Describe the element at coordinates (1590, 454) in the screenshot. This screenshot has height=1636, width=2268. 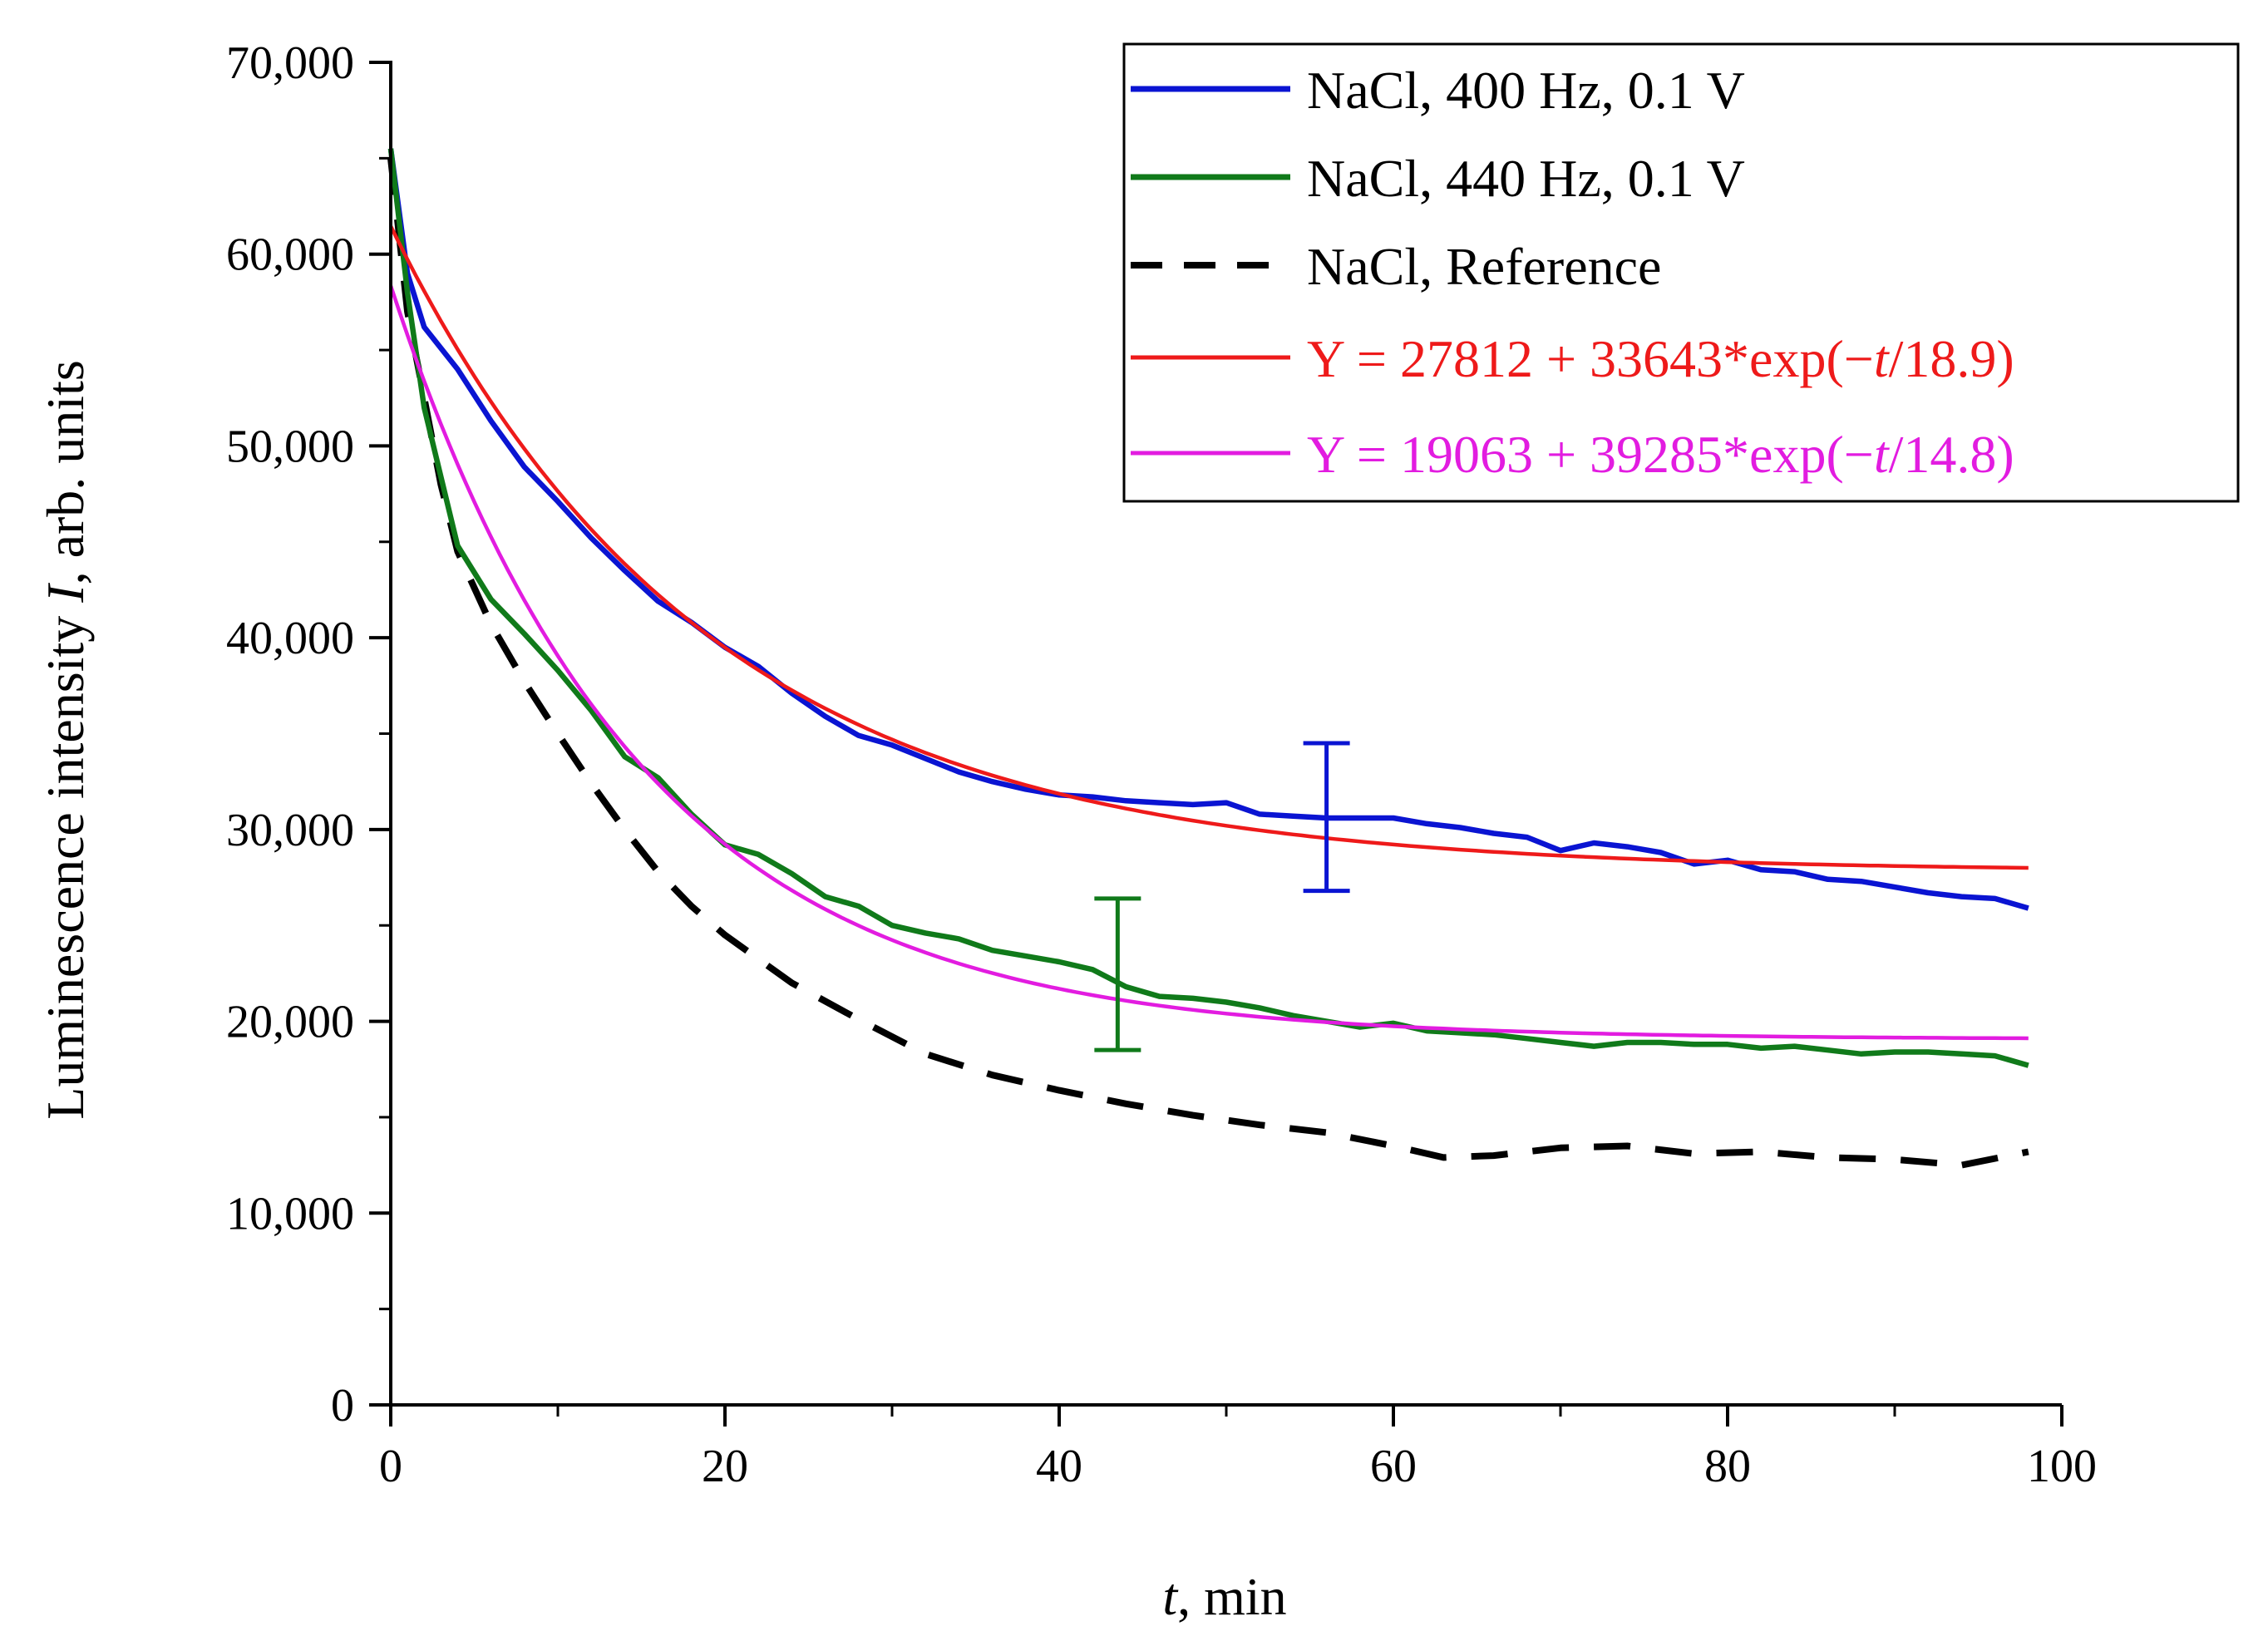
I see `legend-label-fit-440hz-pre: Y = 19063 + 39285*exp(−` at that location.